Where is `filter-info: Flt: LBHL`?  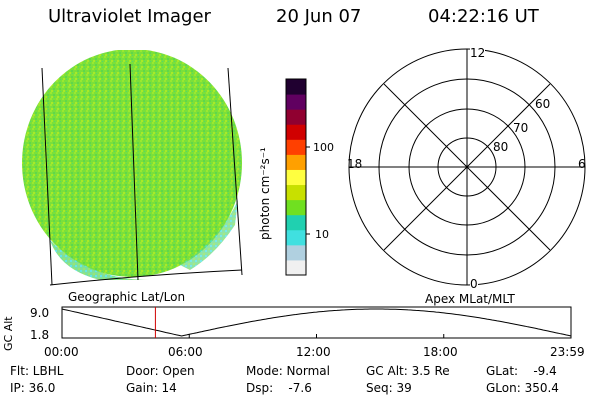
filter-info: Flt: LBHL is located at coordinates (37, 371).